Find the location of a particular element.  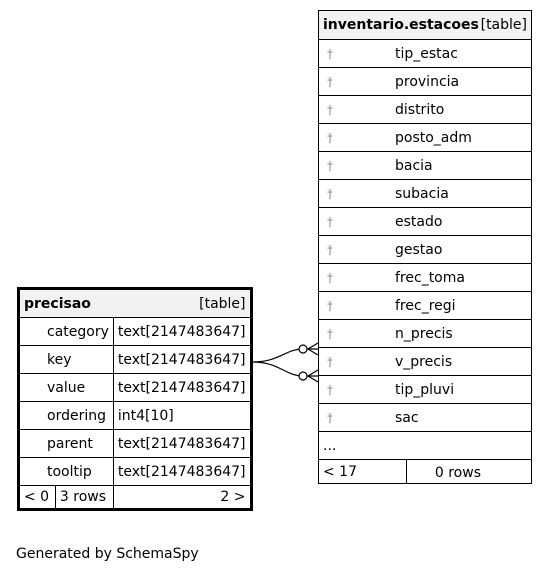

column-name: parent is located at coordinates (66, 443).